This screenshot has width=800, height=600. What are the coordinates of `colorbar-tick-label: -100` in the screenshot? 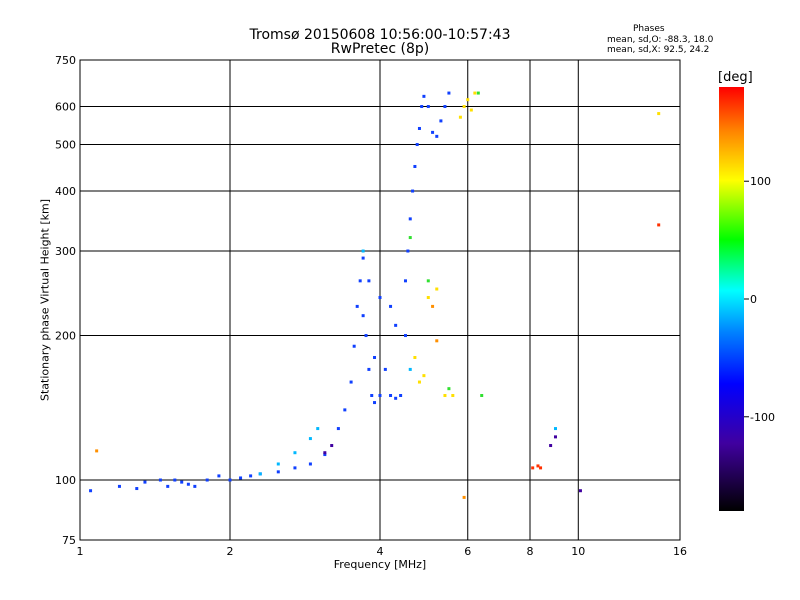 It's located at (762, 417).